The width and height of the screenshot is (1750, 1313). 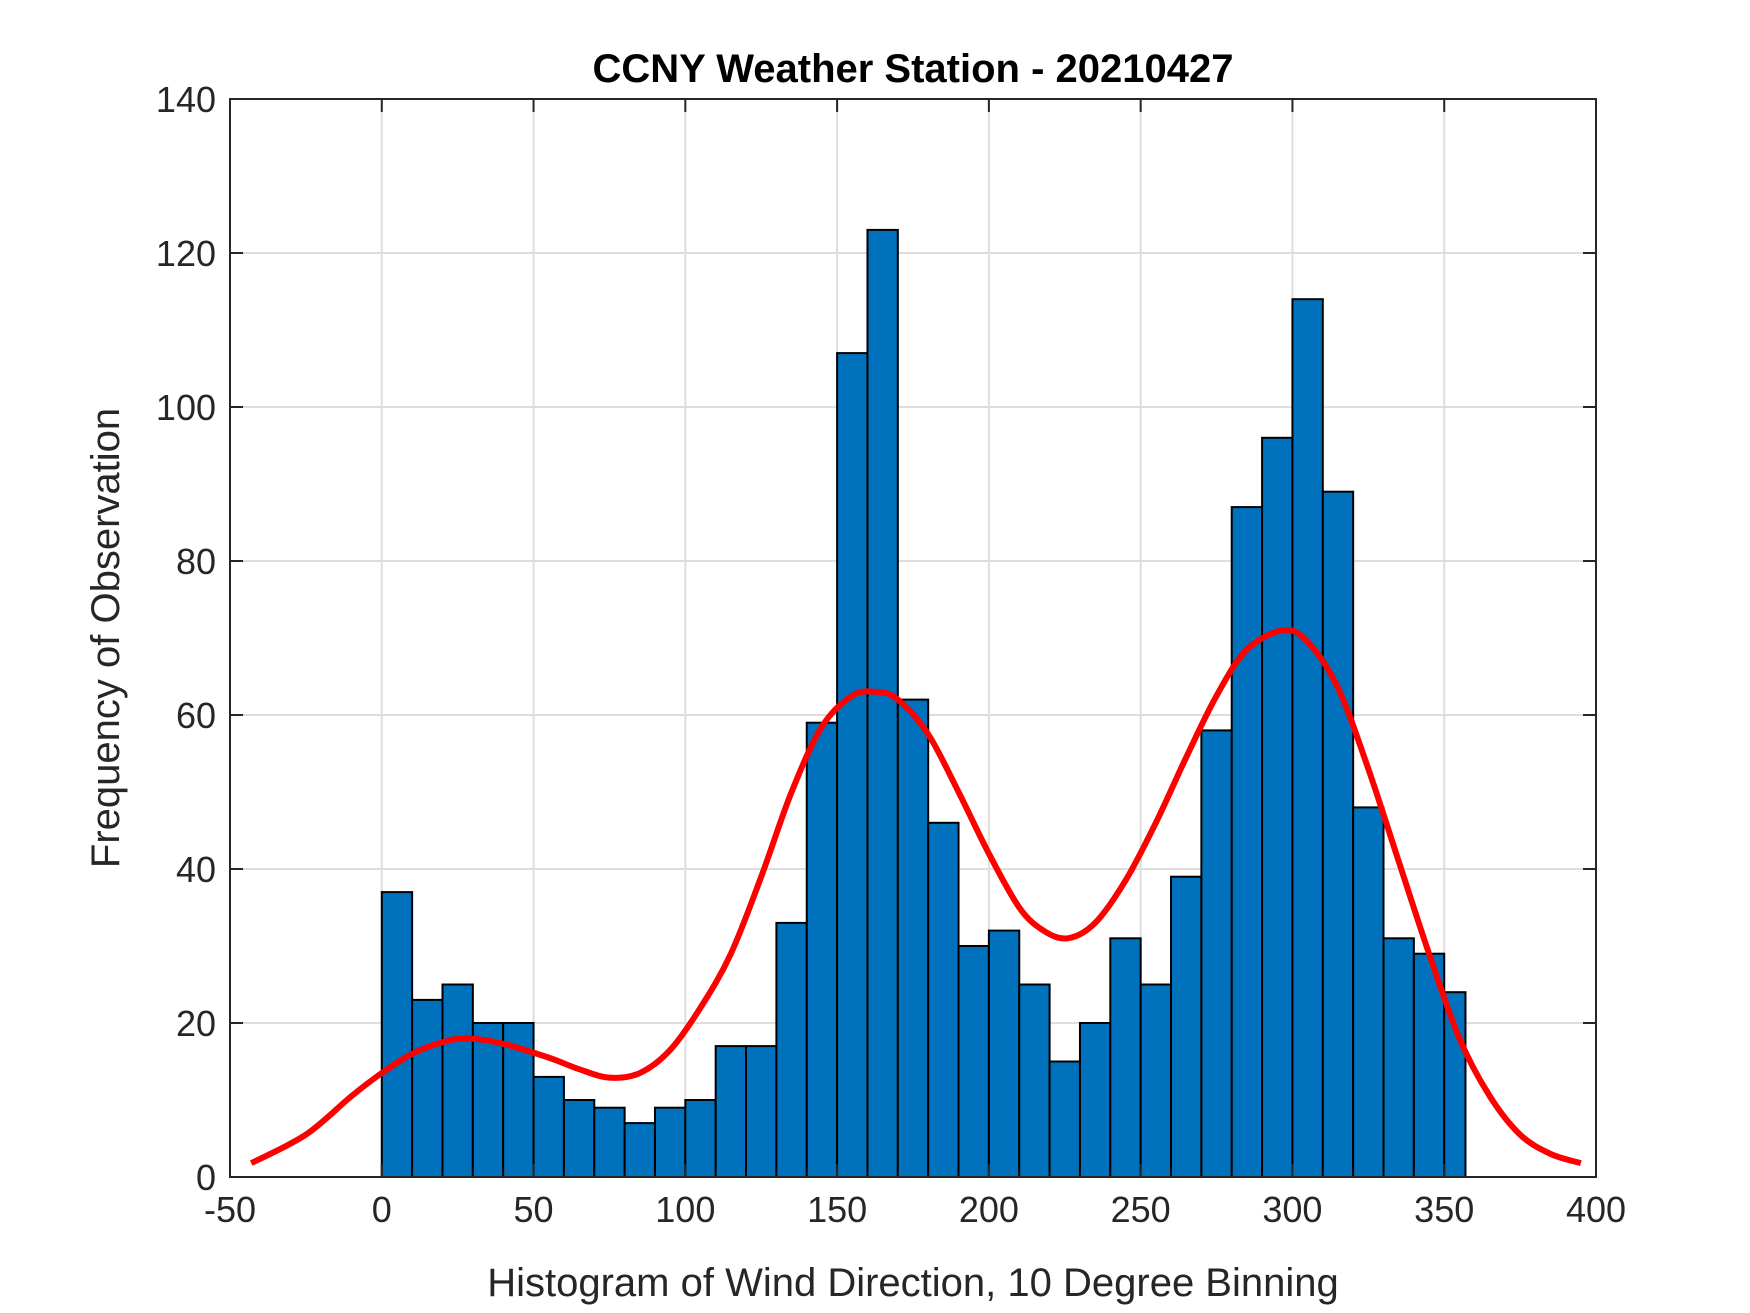 What do you see at coordinates (186, 99) in the screenshot?
I see `y-tick-label: 140` at bounding box center [186, 99].